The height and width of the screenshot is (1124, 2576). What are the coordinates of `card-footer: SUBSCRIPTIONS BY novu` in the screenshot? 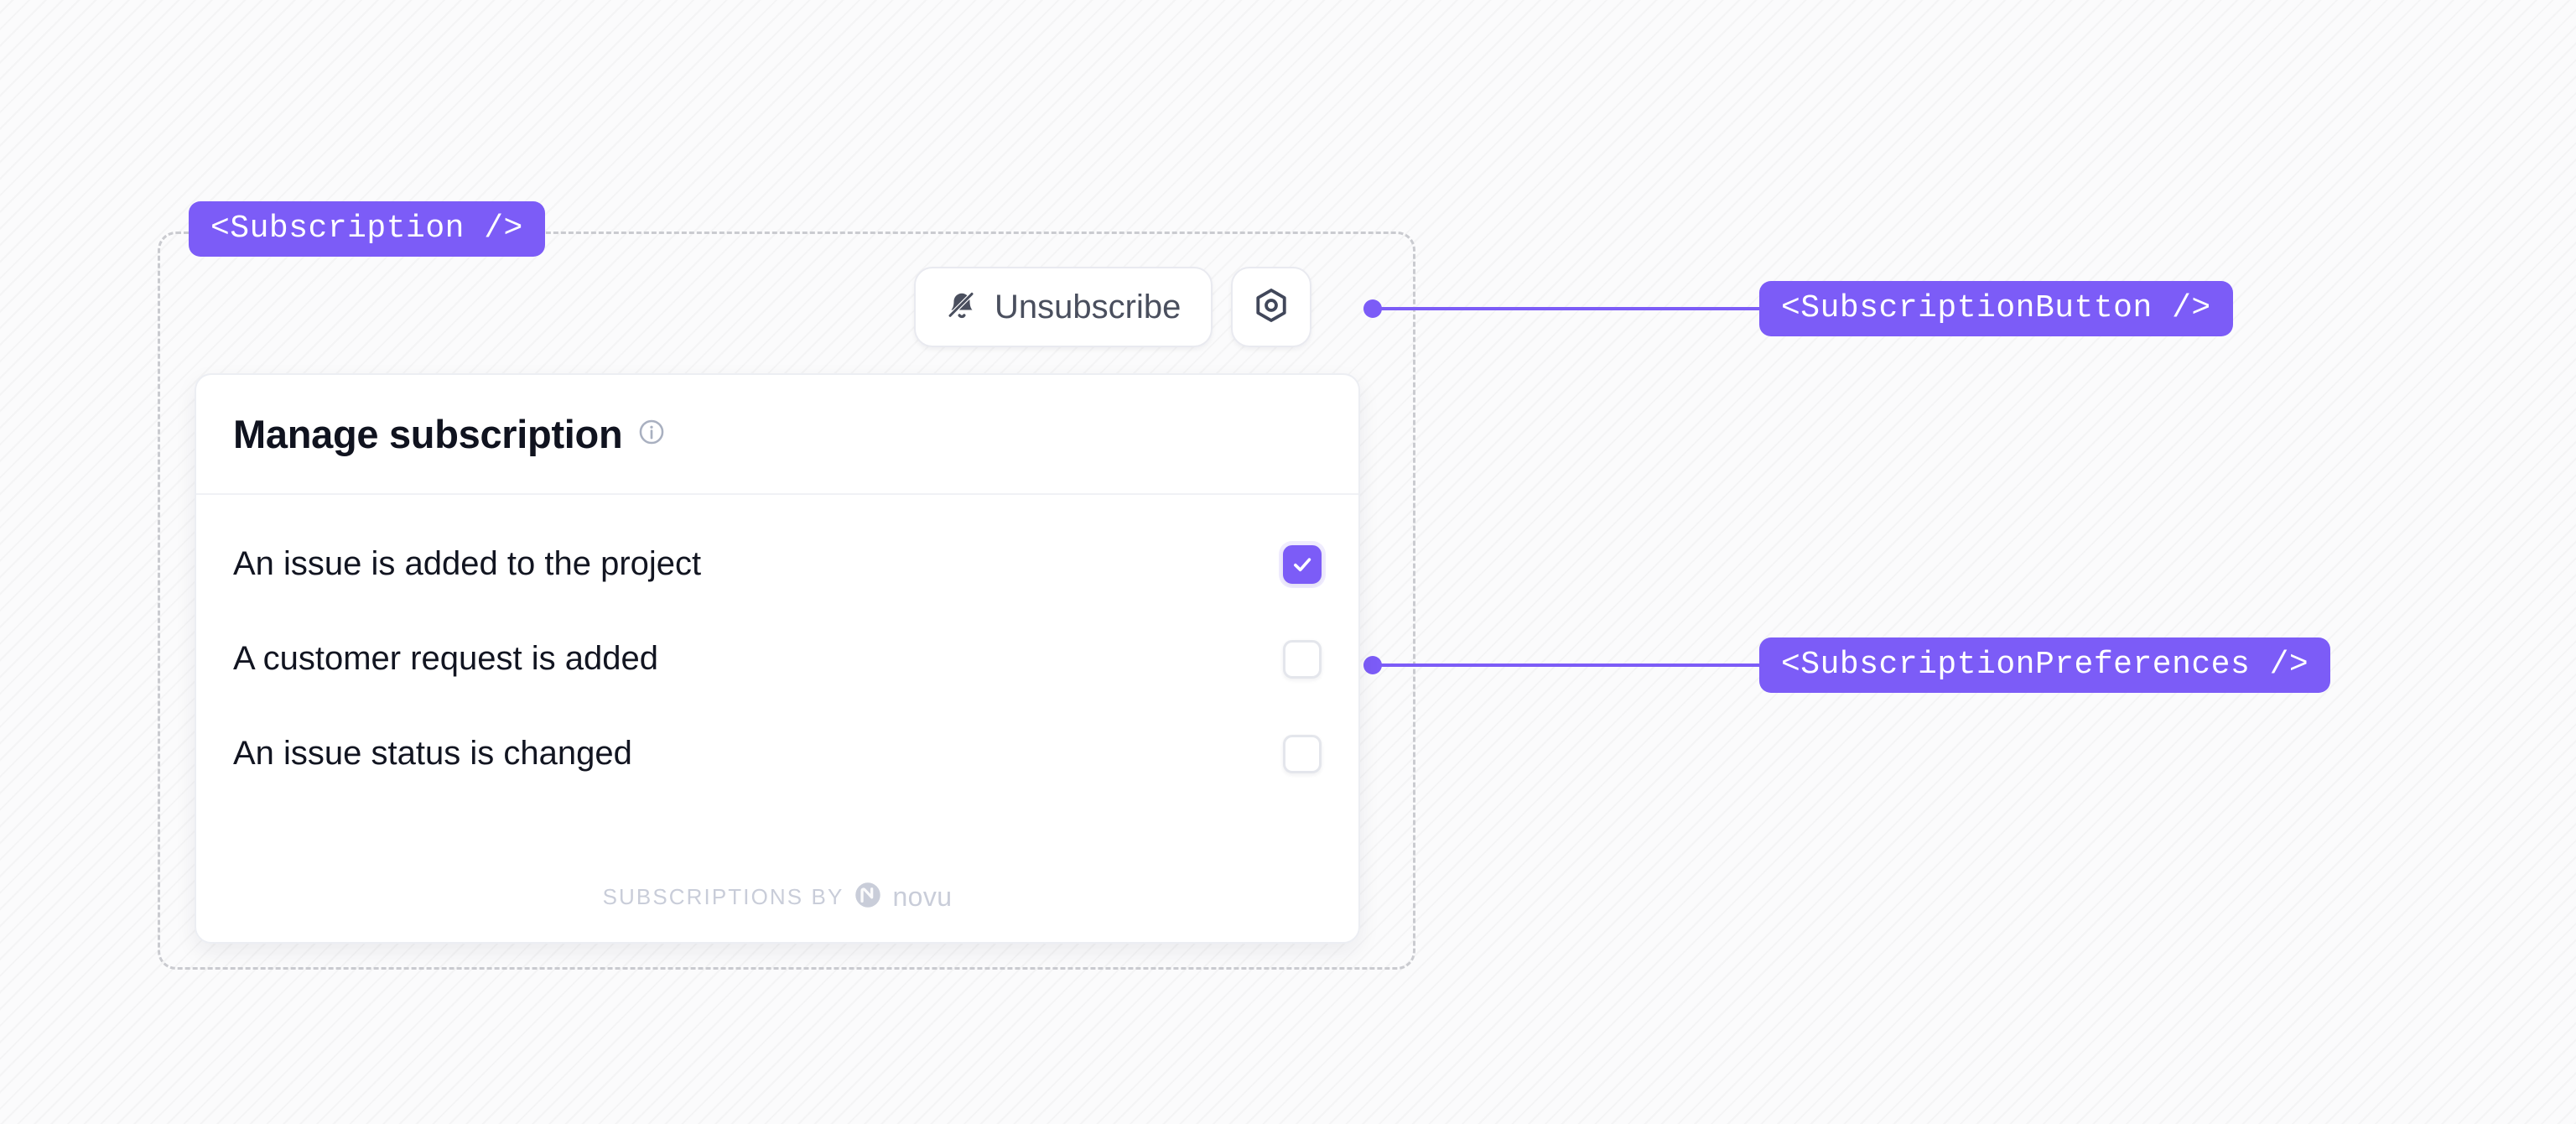 It's located at (777, 911).